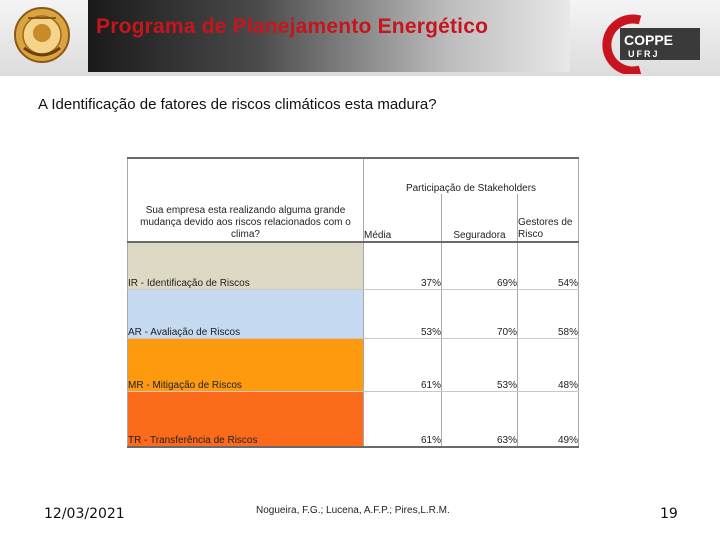  I want to click on program-title: Programa de Planejamento Energético, so click(292, 26).